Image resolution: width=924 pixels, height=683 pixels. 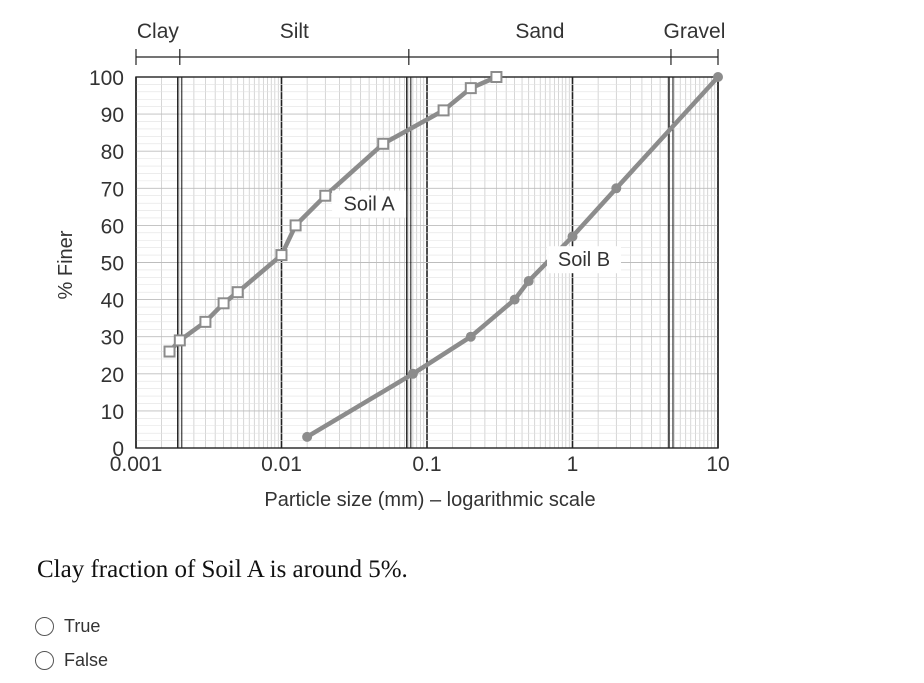 I want to click on range-label: Silt, so click(x=294, y=31).